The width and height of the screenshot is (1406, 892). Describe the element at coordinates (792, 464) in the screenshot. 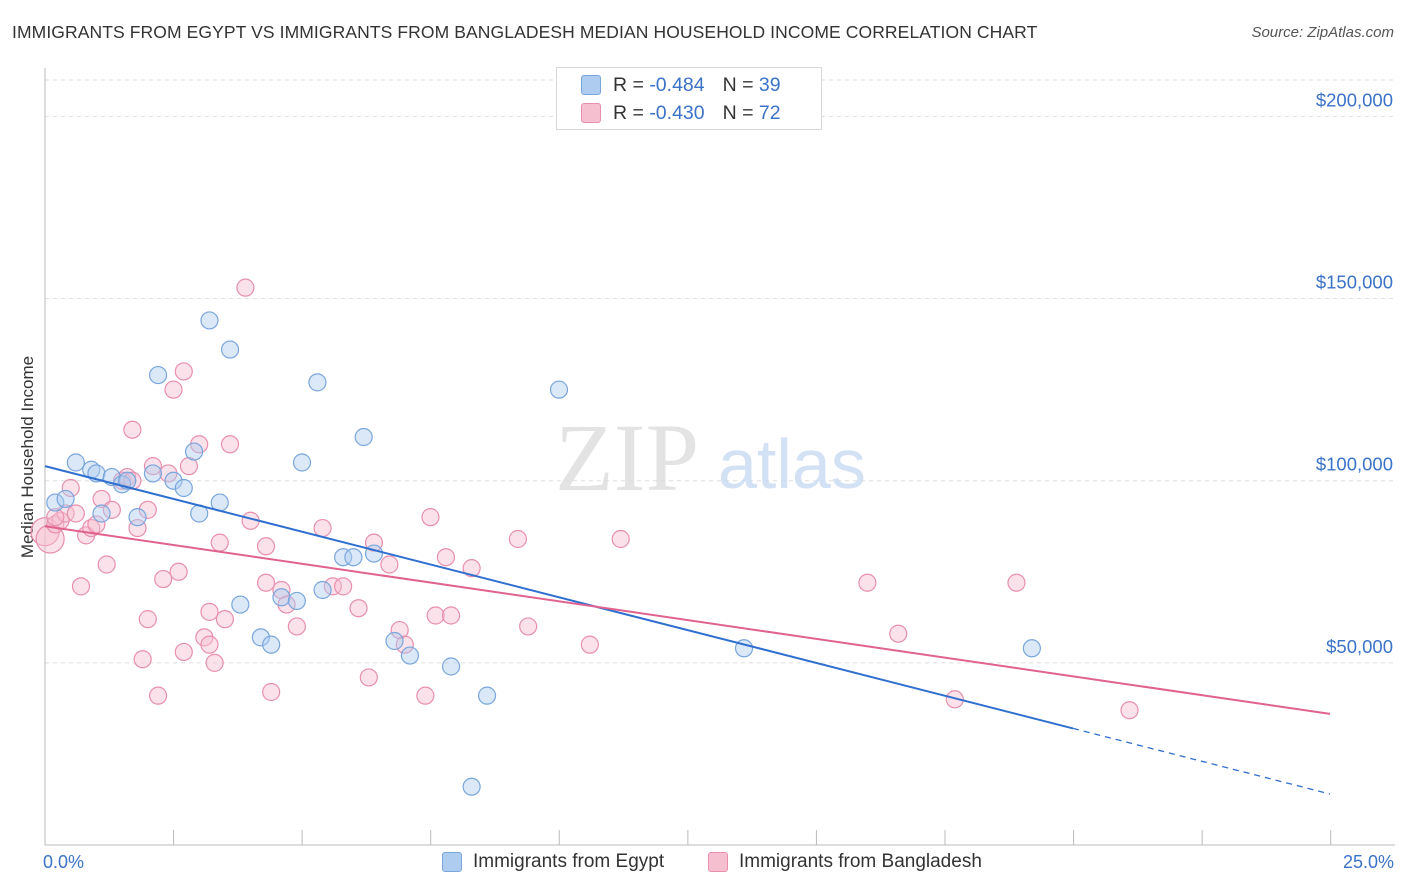

I see `watermark-atlas: atlas` at that location.